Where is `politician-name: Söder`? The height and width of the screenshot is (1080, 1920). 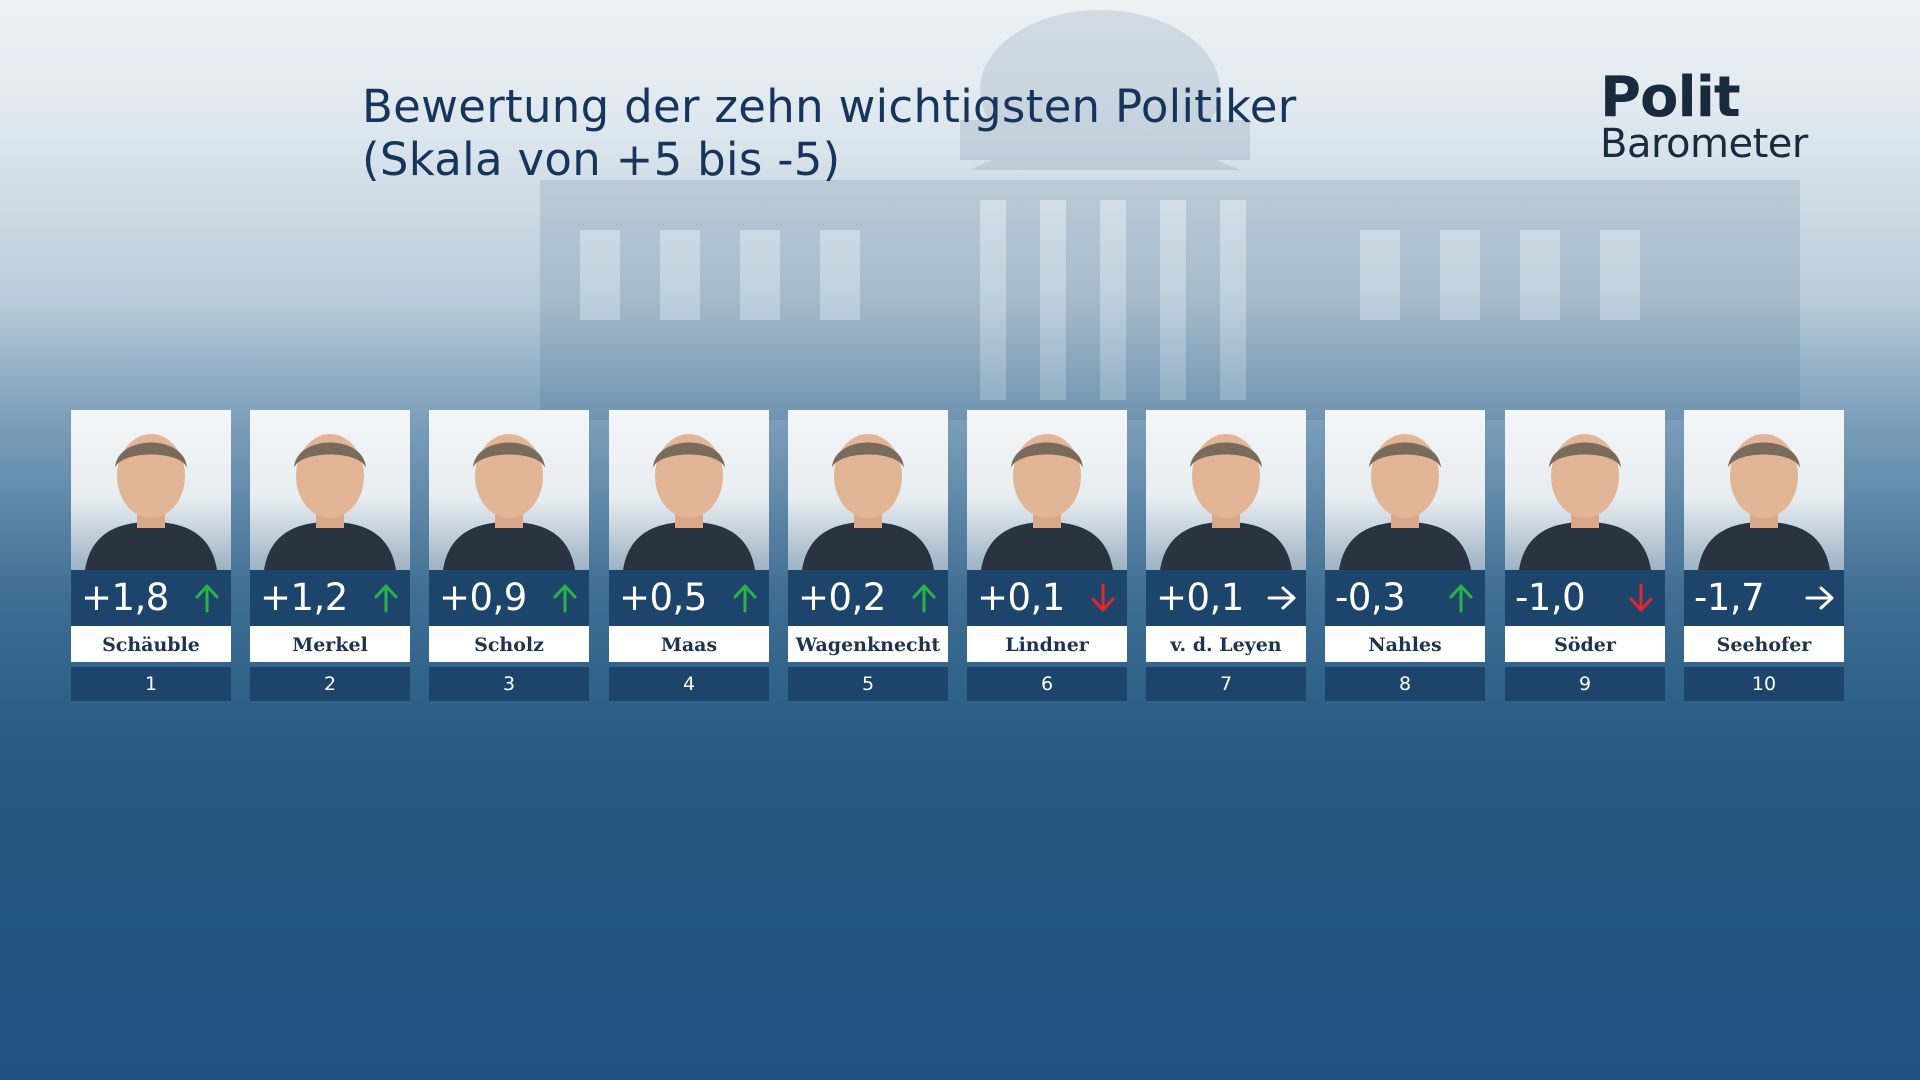 politician-name: Söder is located at coordinates (1585, 644).